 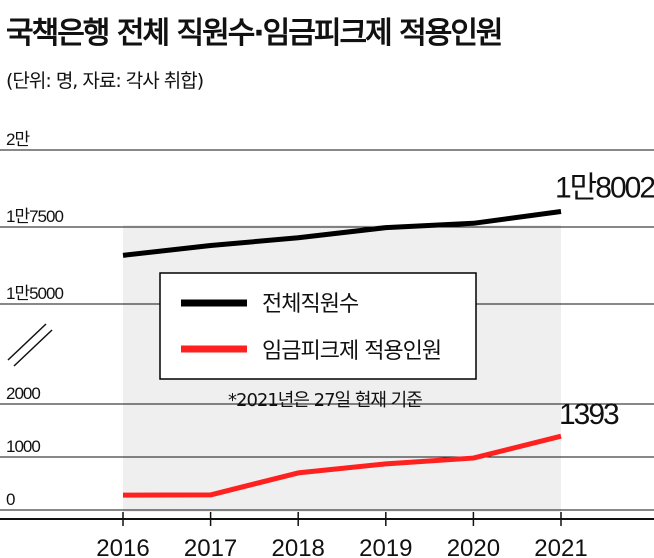 I want to click on end-label-total: 1만8002, so click(x=604, y=188).